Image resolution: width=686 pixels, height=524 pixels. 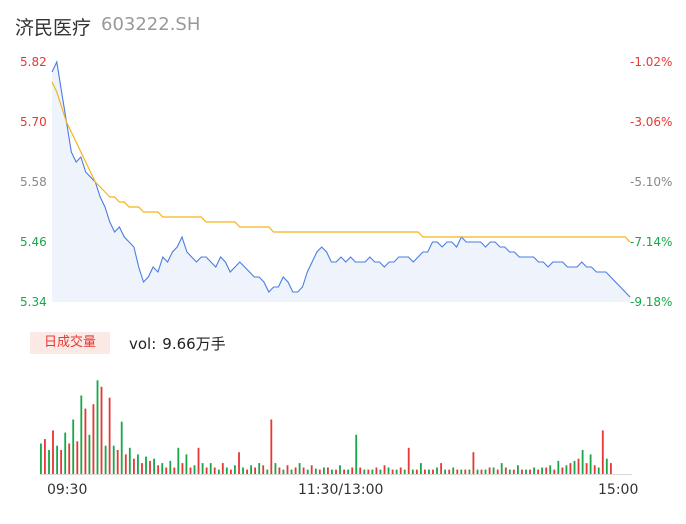 I want to click on percent-tick-label: -5.10%, so click(x=651, y=182).